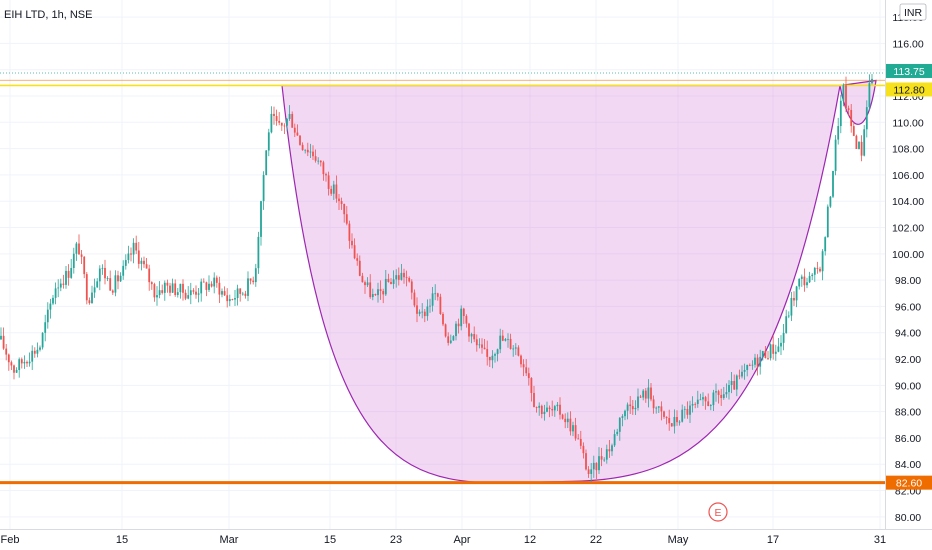  Describe the element at coordinates (718, 512) in the screenshot. I see `earnings-marker-icon: E` at that location.